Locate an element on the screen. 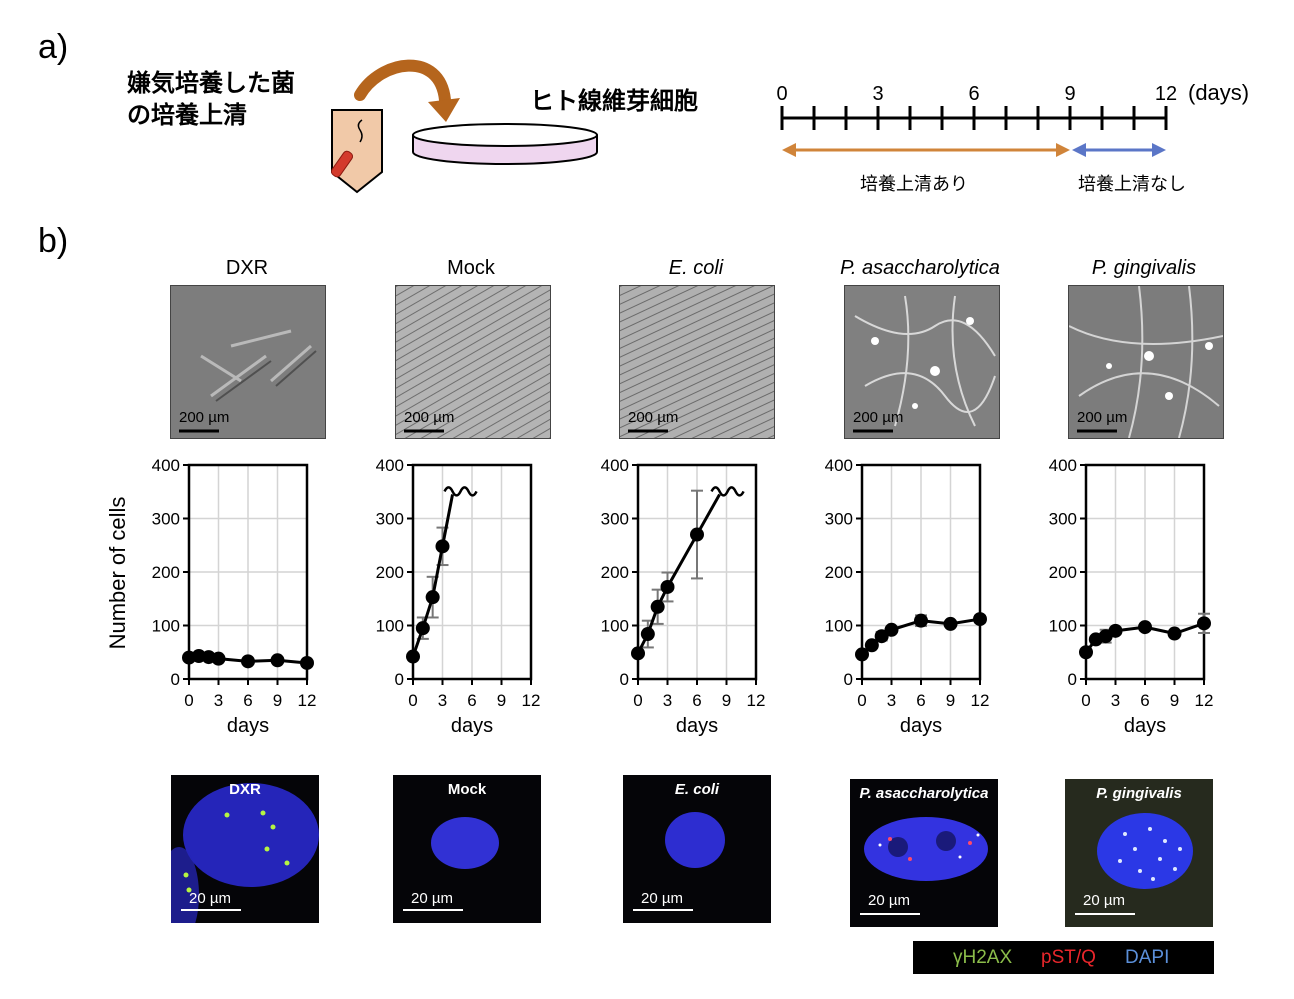 Image resolution: width=1294 pixels, height=999 pixels. growth-chart-dxr: 0 100 200 300 400 0 3 6 9 12 days is located at coordinates (234, 596).